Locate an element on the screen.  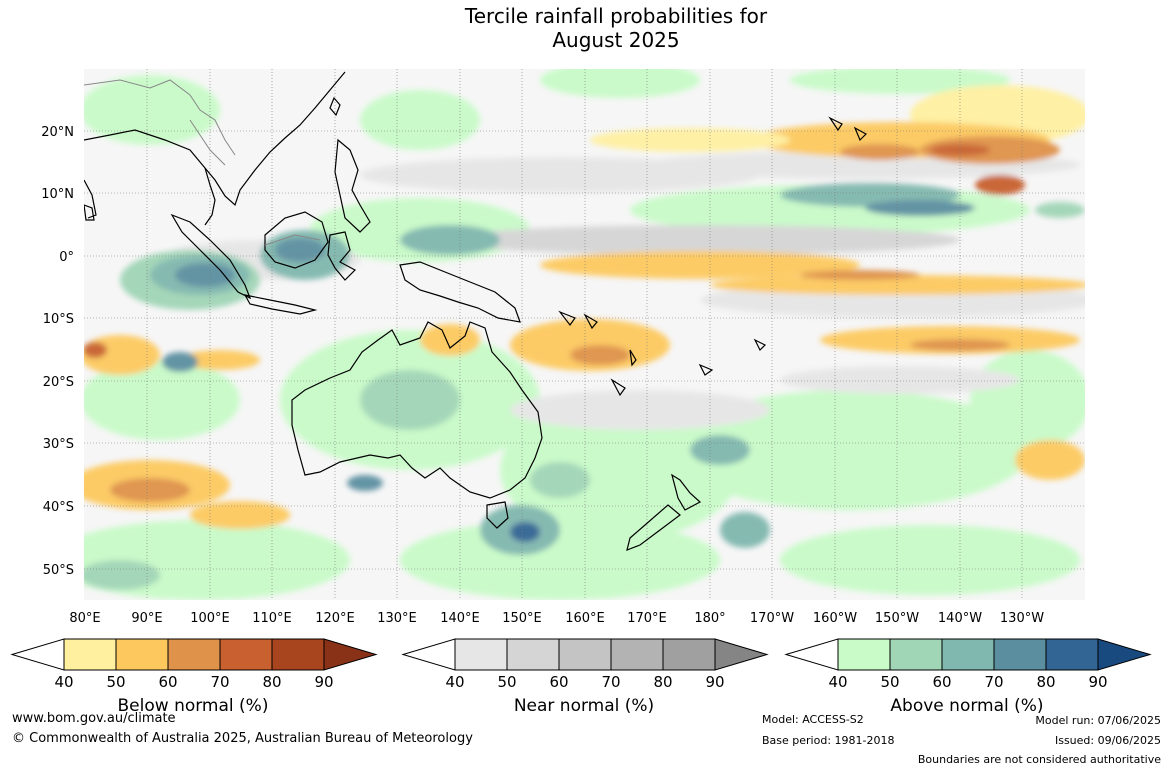
lon-label-110e: 110°E is located at coordinates (272, 618).